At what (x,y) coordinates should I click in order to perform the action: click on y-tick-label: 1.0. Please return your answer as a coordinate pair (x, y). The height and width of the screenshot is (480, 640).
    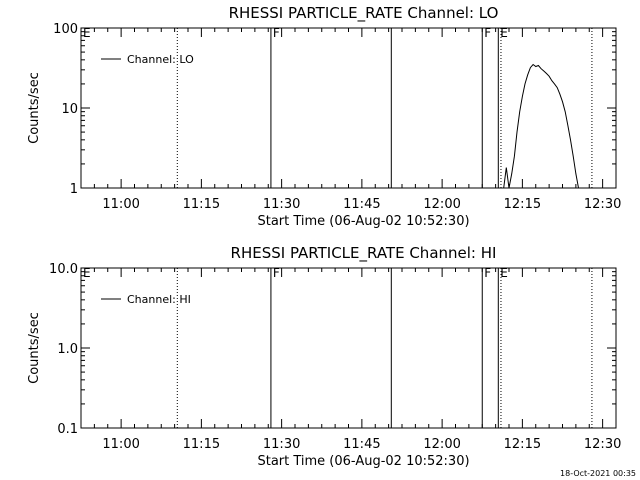
    Looking at the image, I should click on (67, 349).